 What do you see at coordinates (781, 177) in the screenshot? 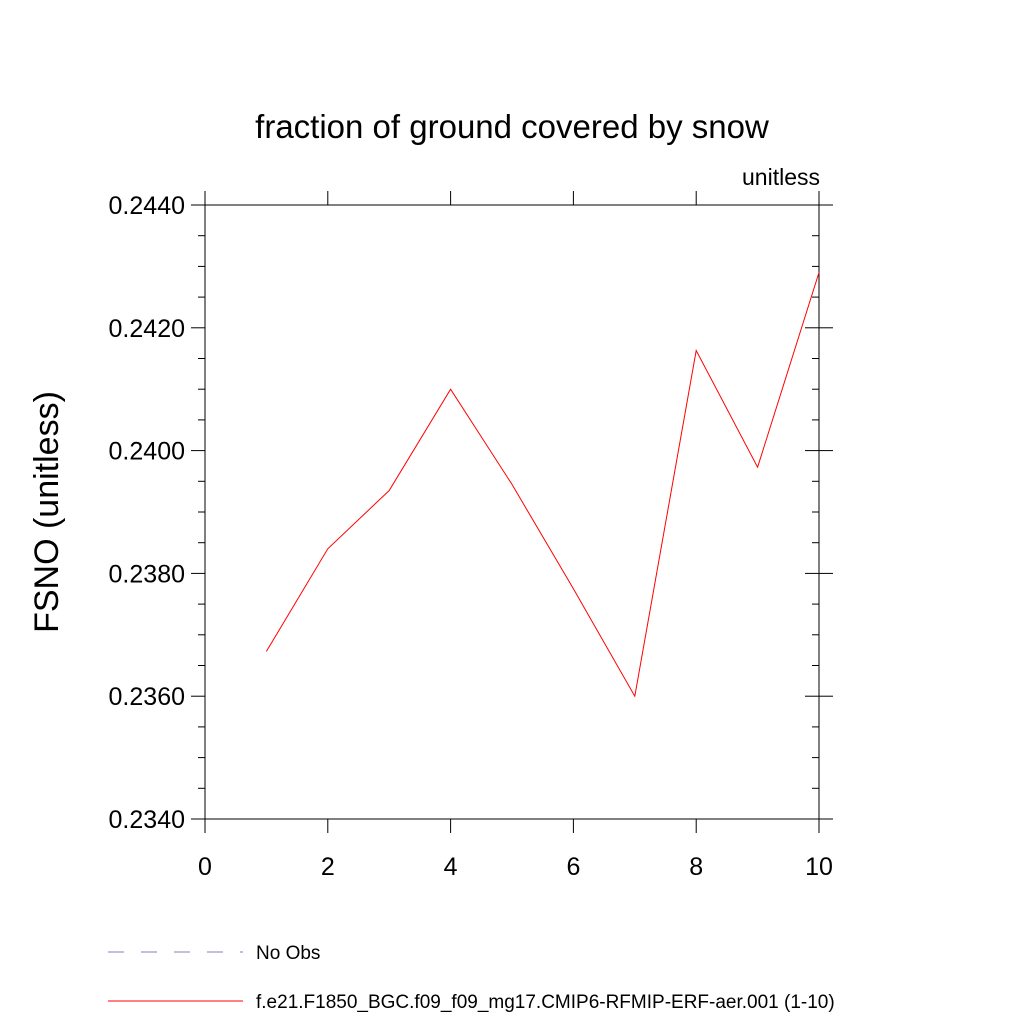
I see `units-label: unitless` at bounding box center [781, 177].